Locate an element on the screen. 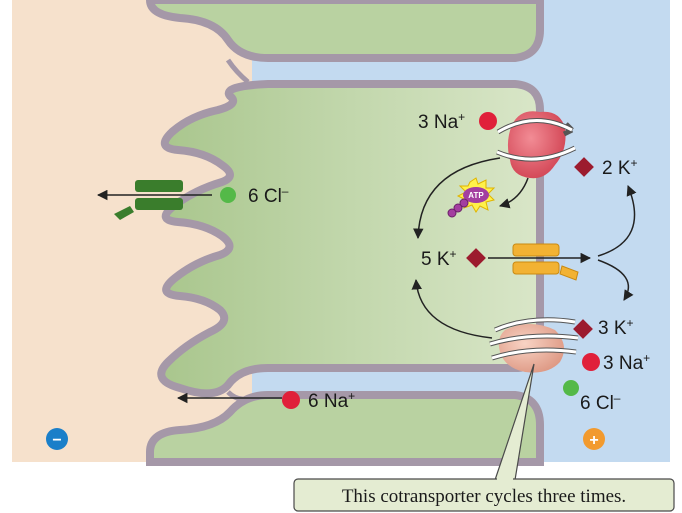 This screenshot has width=682, height=513. chloride-channel is located at coordinates (148, 200).